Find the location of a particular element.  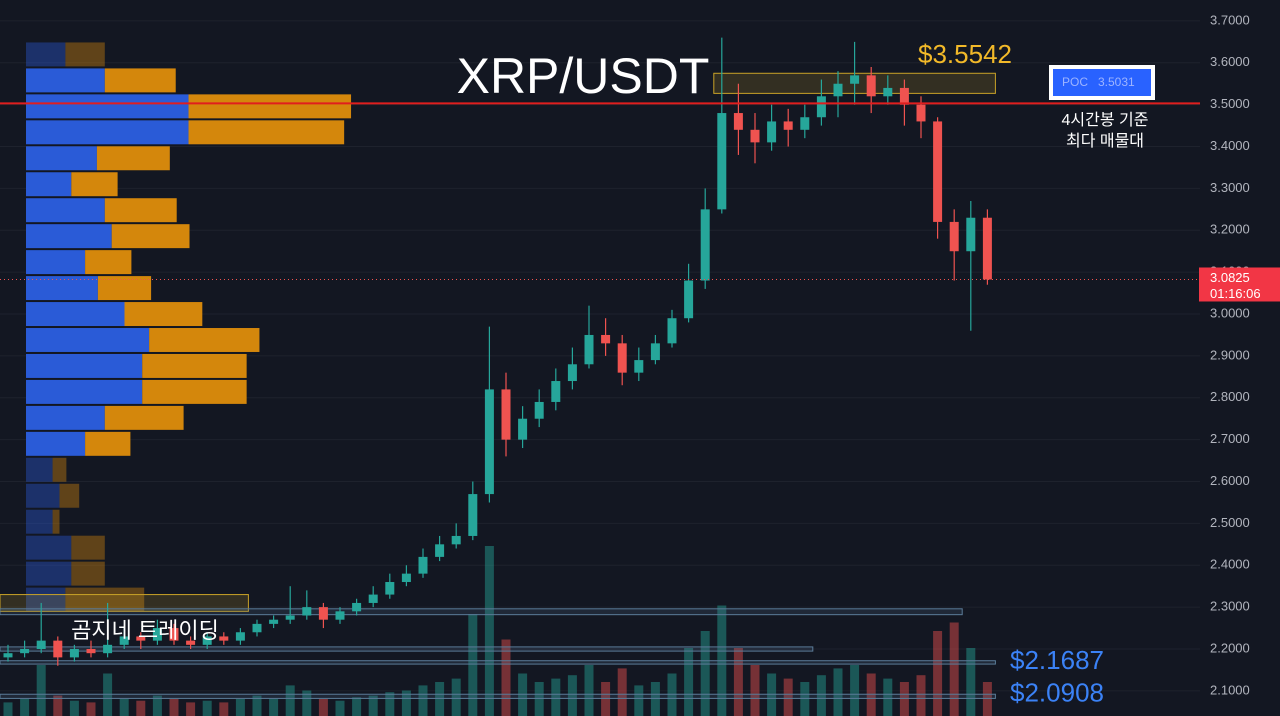

last-price-countdown: 01:16:06 is located at coordinates (1235, 293).